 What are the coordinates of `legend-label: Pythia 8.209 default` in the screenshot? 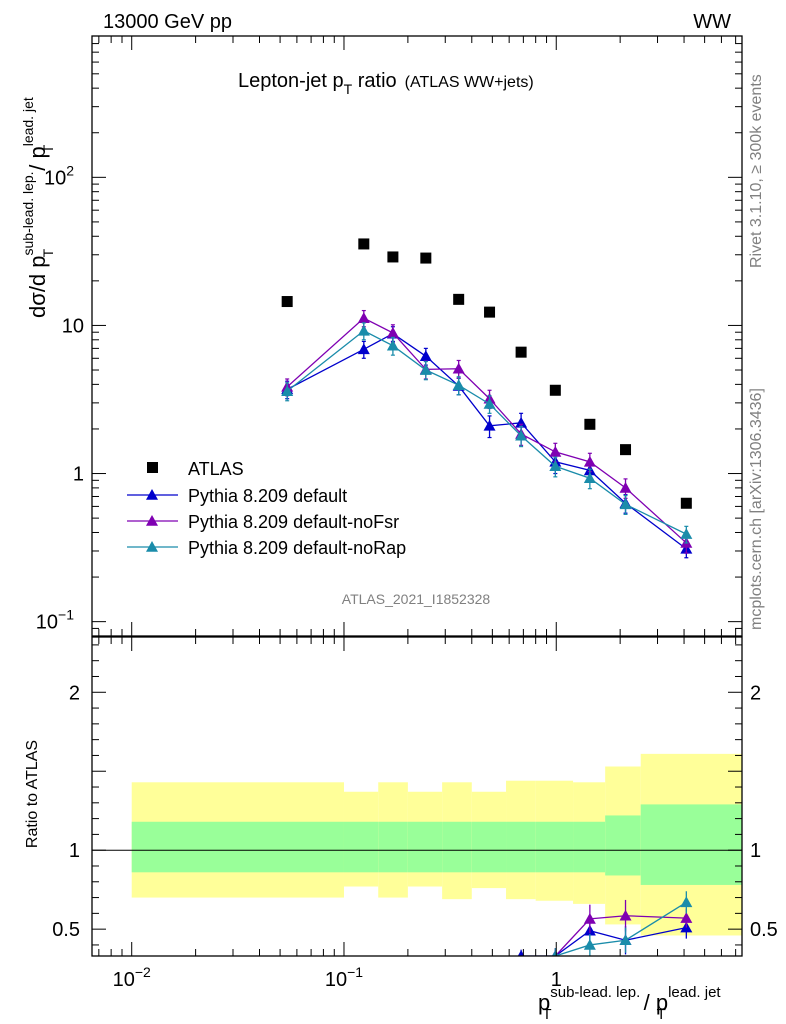 It's located at (267, 496).